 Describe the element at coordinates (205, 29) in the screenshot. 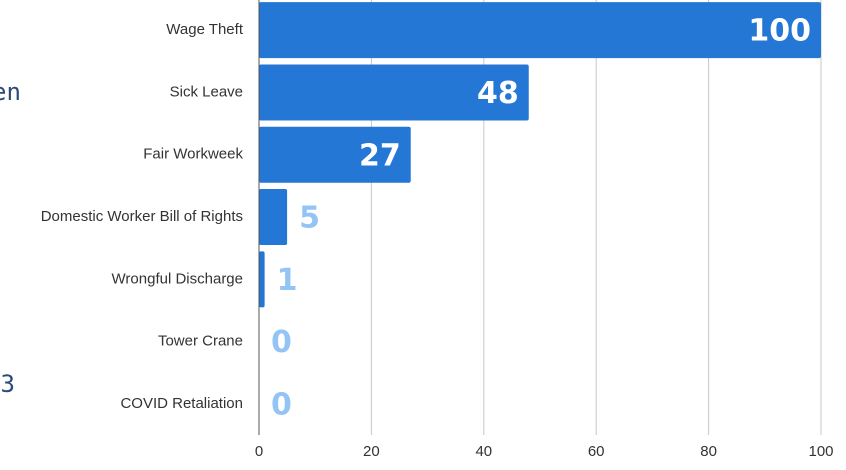

I see `y-tick-label: Wage Theft` at that location.